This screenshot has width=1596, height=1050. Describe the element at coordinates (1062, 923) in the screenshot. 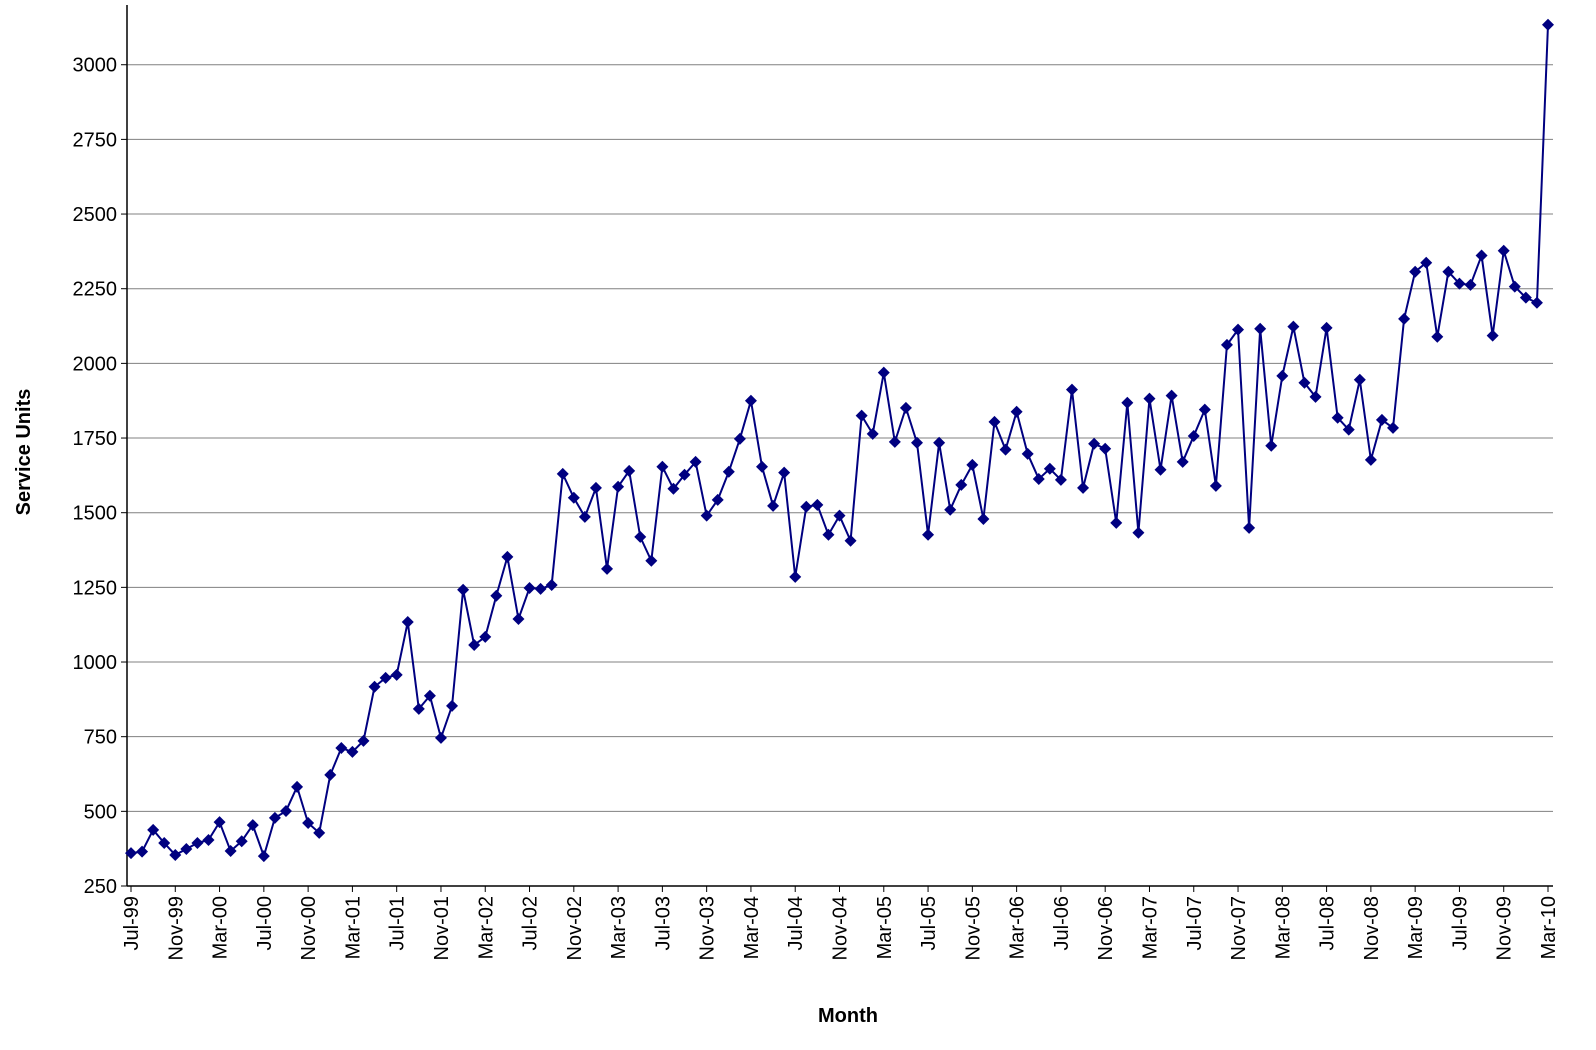

I see `x-tick-label: Jul-06` at that location.